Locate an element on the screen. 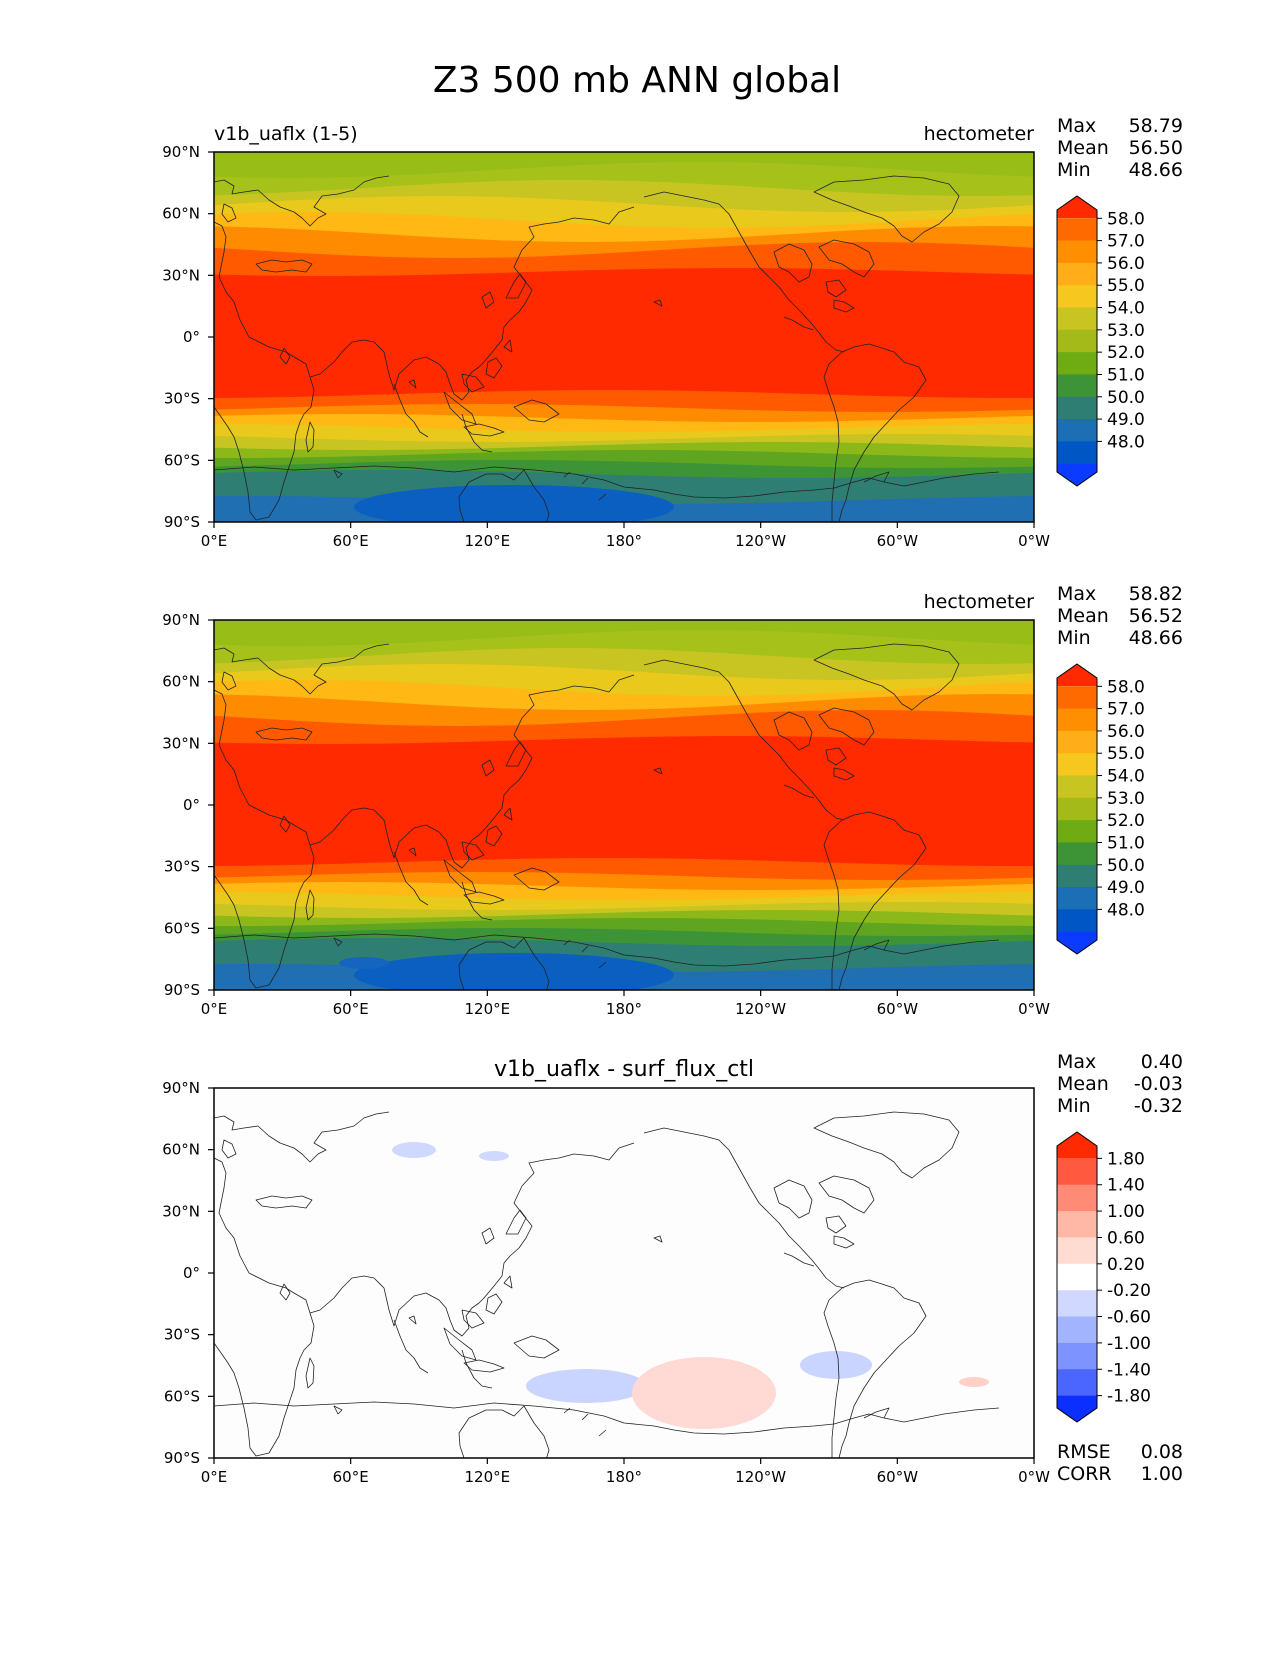 This screenshot has width=1275, height=1654. stat-value: 0.08 is located at coordinates (1162, 1452).